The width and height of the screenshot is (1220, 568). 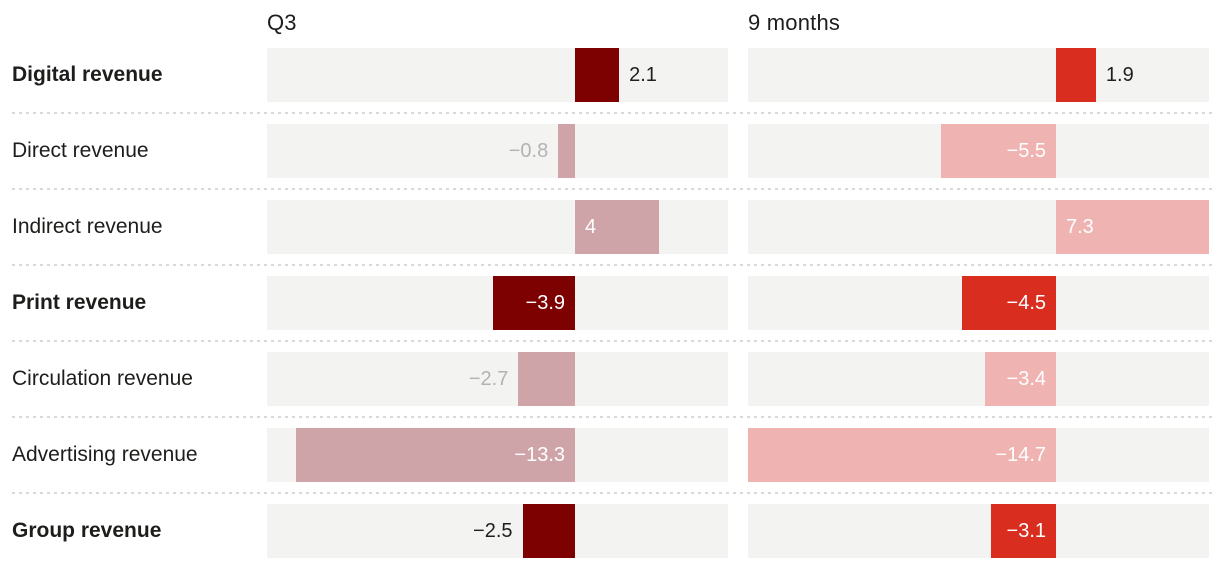 What do you see at coordinates (1020, 454) in the screenshot?
I see `value-label: −14.7` at bounding box center [1020, 454].